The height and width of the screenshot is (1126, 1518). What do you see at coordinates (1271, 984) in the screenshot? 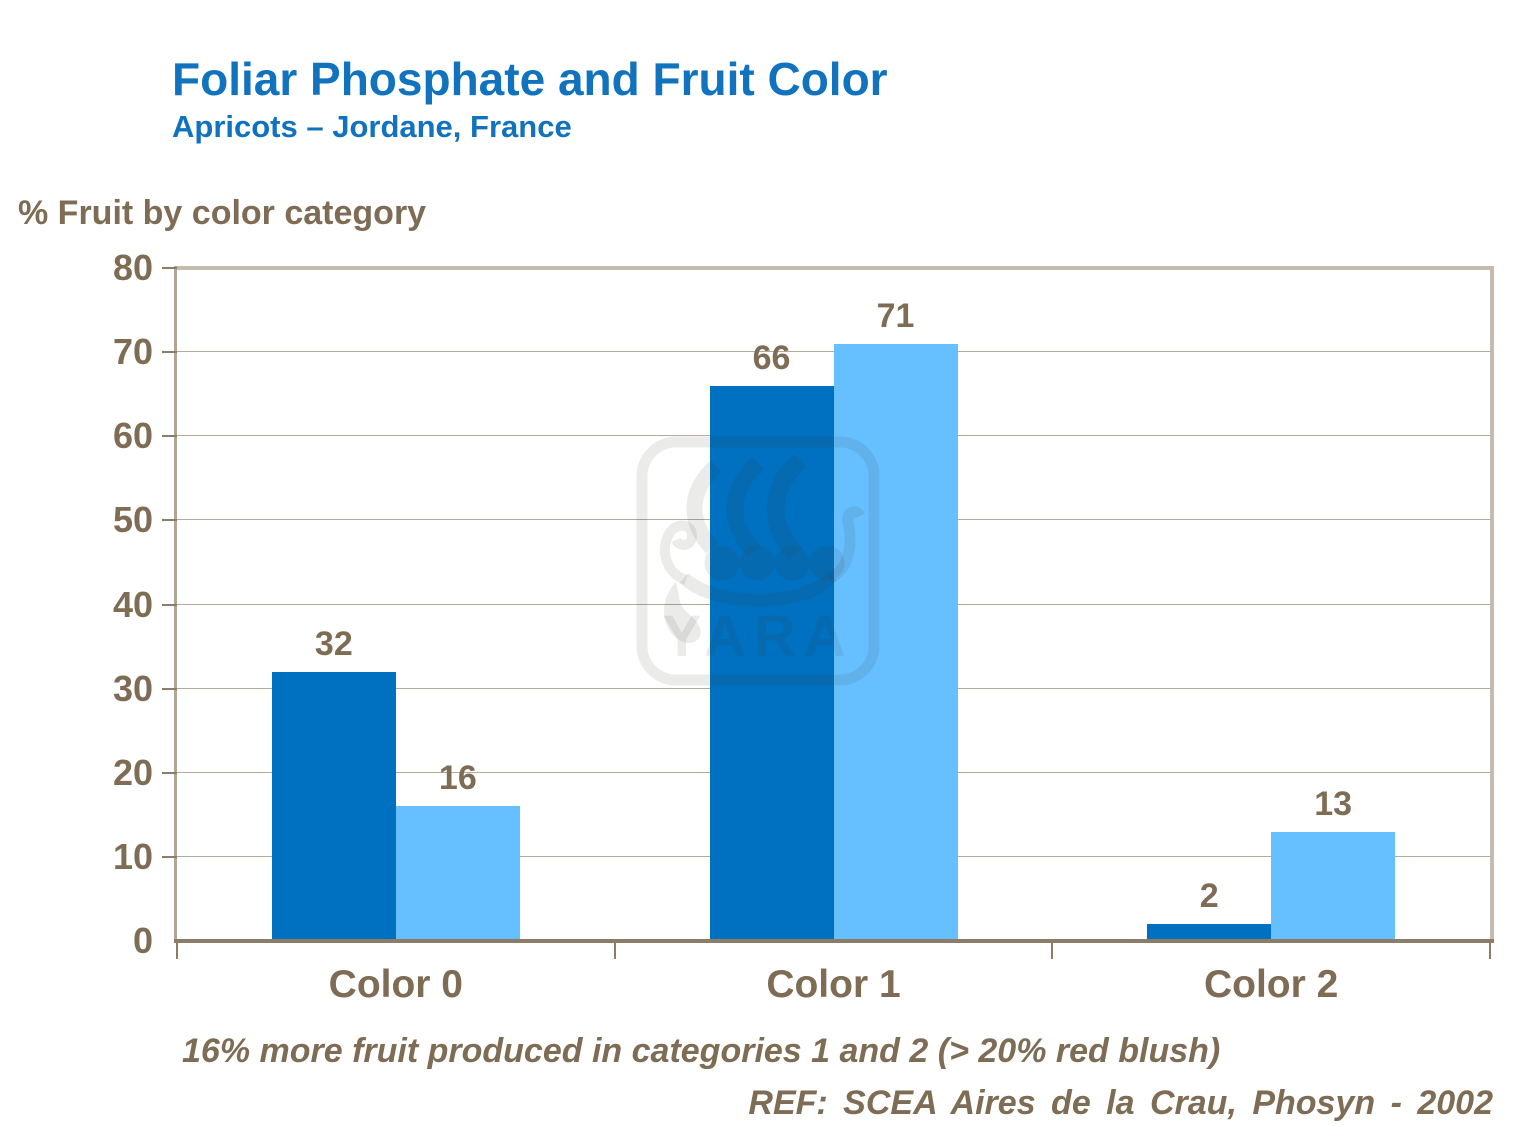
I see `category-label-2: Color 2` at bounding box center [1271, 984].